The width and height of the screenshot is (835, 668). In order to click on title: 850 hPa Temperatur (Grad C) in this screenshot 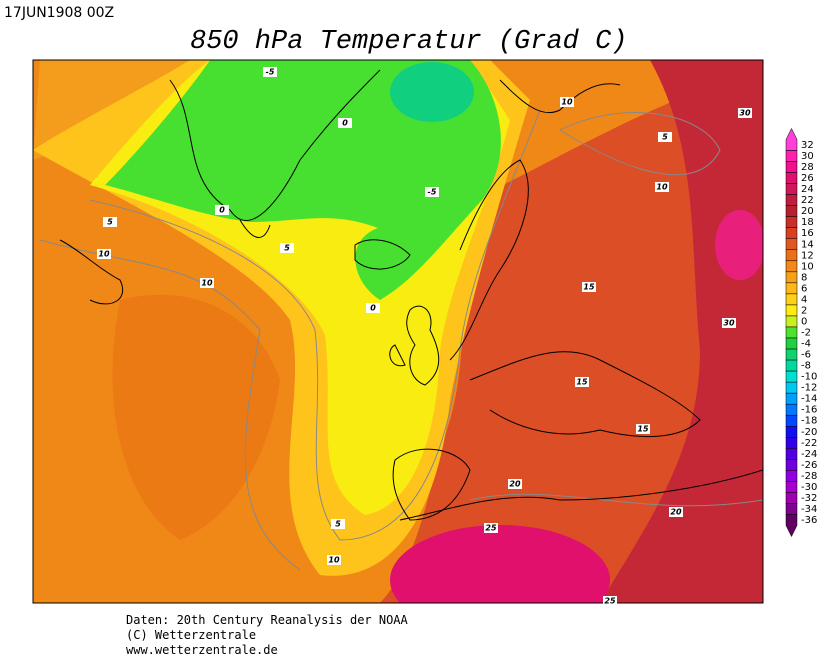, I will do `click(408, 42)`.